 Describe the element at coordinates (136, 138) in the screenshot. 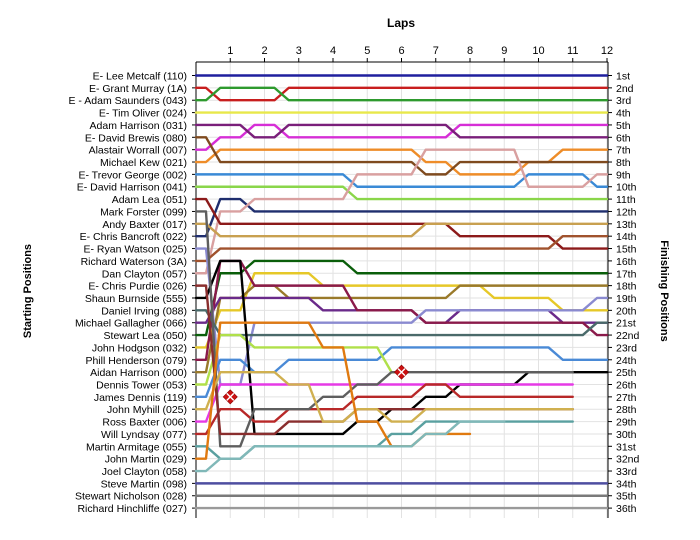

I see `driver-label: E- David Brewis (080)` at that location.